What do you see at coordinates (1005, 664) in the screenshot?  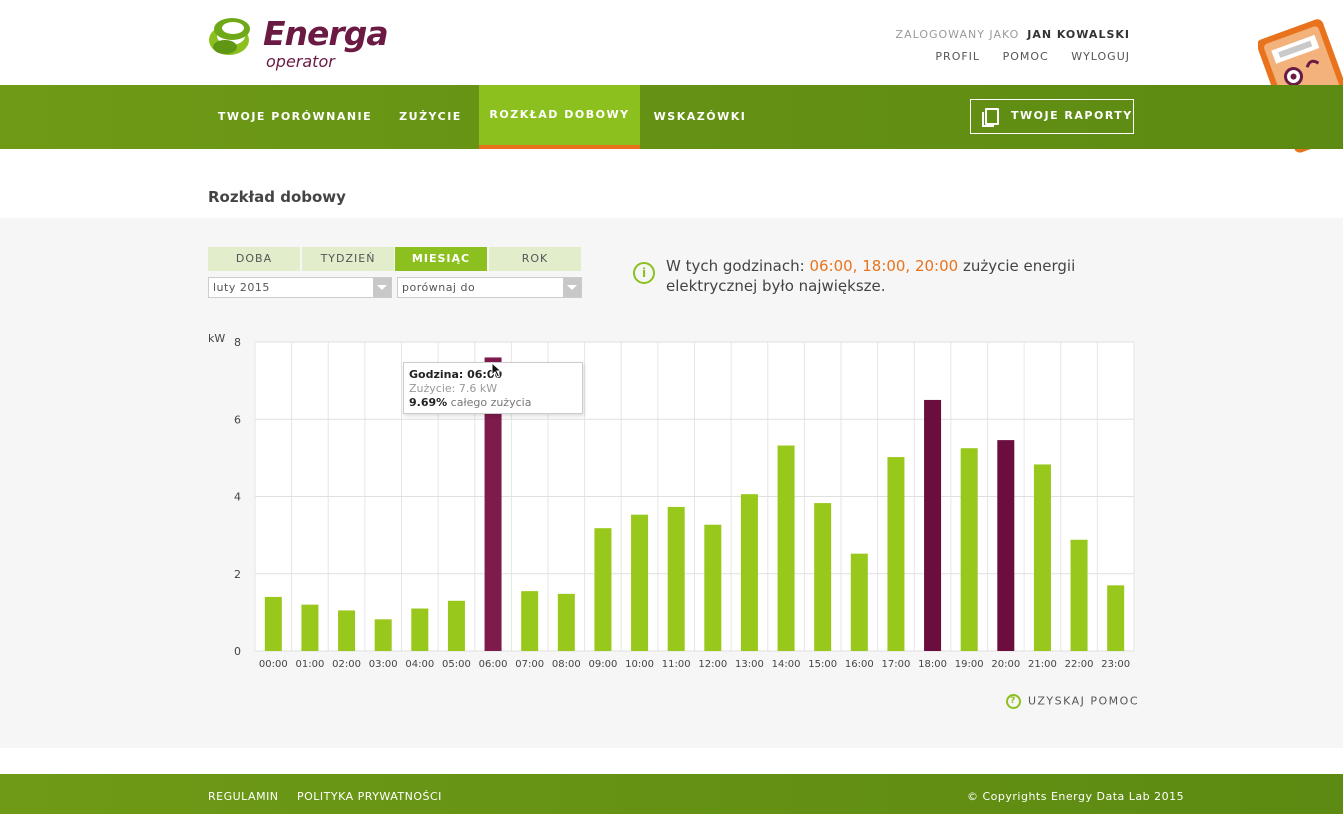 I see `x-tick-label: 20:00` at bounding box center [1005, 664].